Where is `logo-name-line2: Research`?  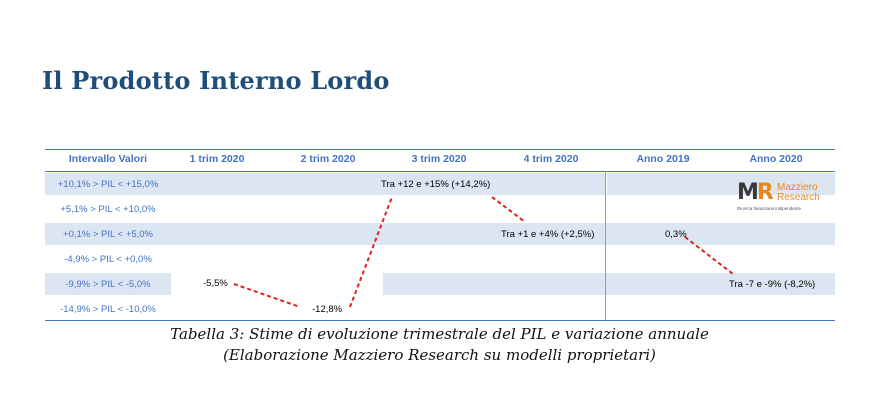
logo-name-line2: Research is located at coordinates (798, 197).